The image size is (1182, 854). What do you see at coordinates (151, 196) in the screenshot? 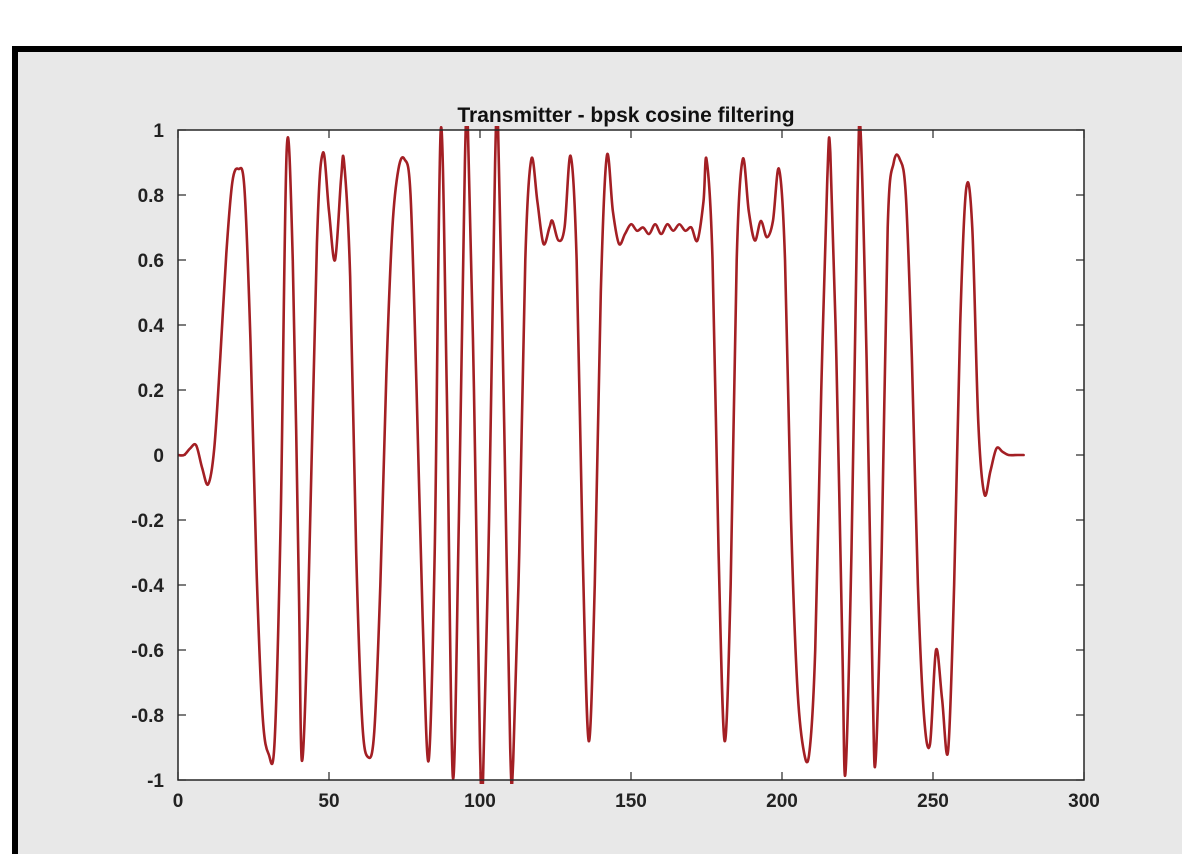
I see `y-tick-label: 0.8` at bounding box center [151, 196].